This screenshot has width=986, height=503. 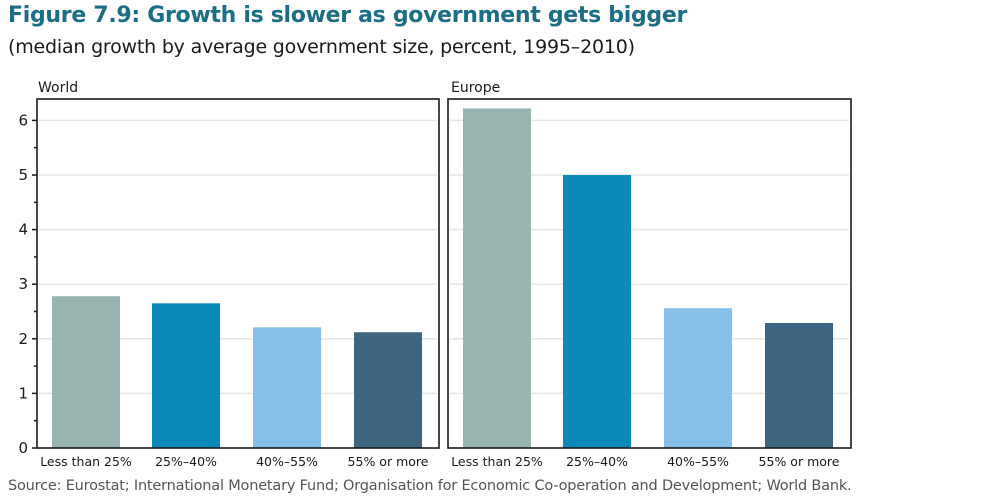 I want to click on y-tick-label-5: 5, so click(x=23, y=175).